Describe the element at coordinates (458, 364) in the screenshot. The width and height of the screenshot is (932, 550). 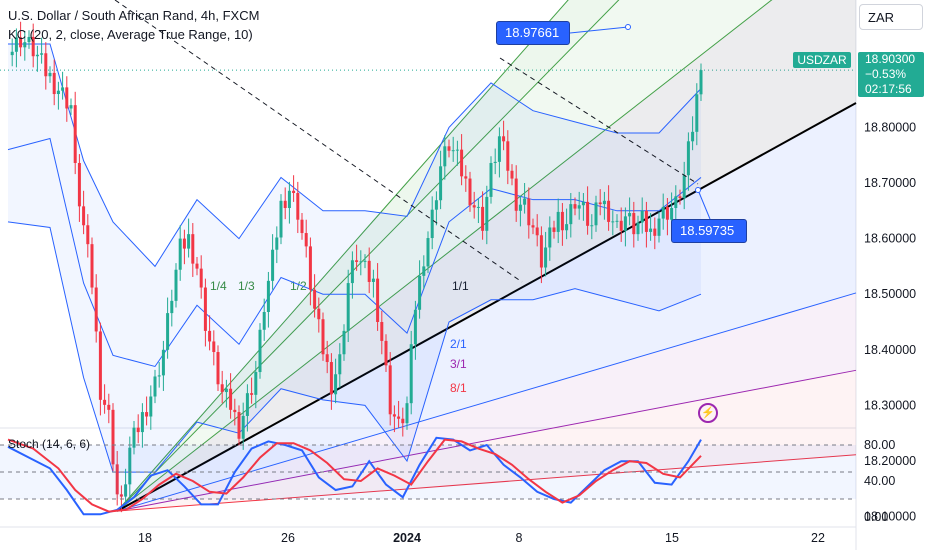
I see `fan-label: 3/1` at that location.